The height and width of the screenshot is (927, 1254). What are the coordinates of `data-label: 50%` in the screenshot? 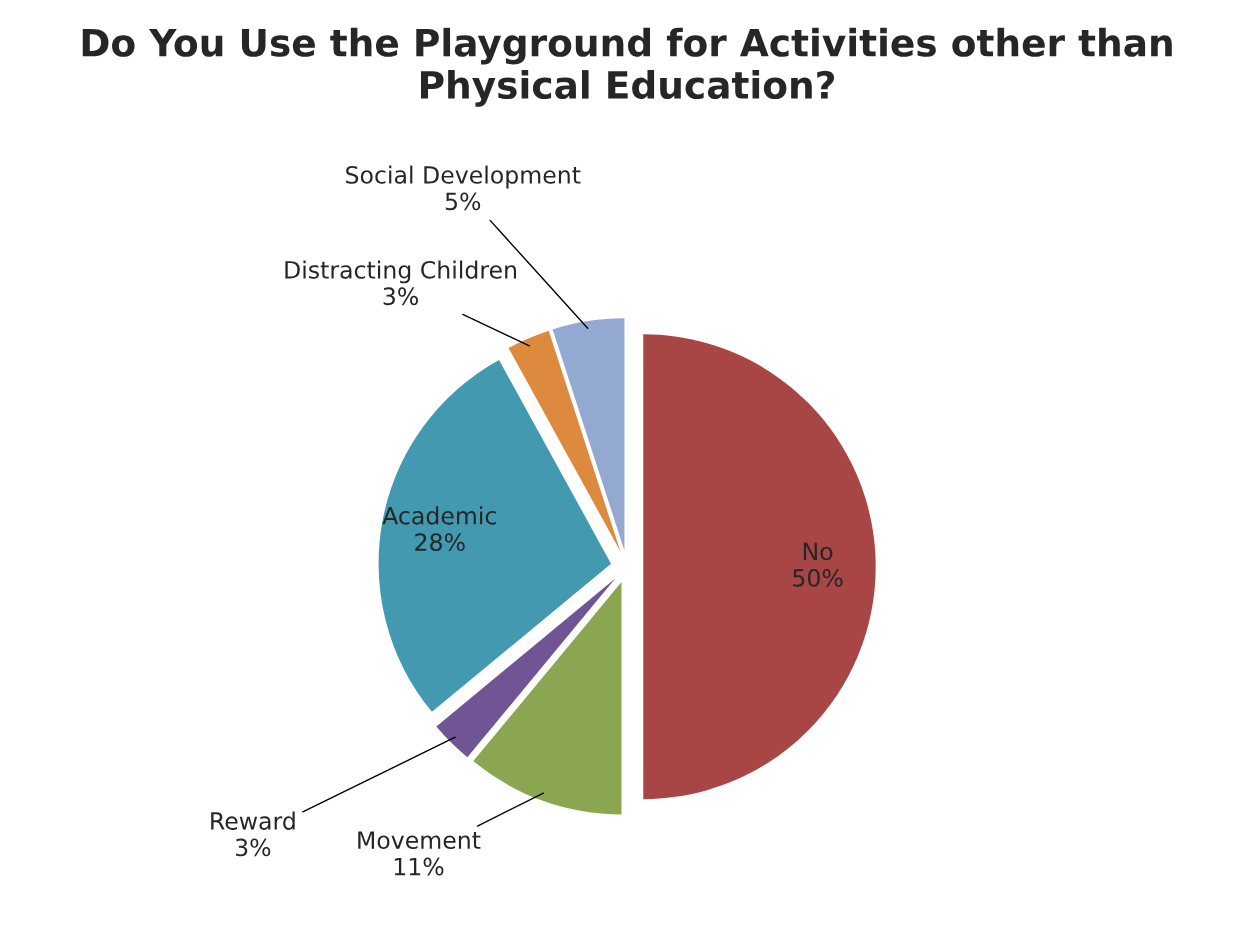 It's located at (818, 577).